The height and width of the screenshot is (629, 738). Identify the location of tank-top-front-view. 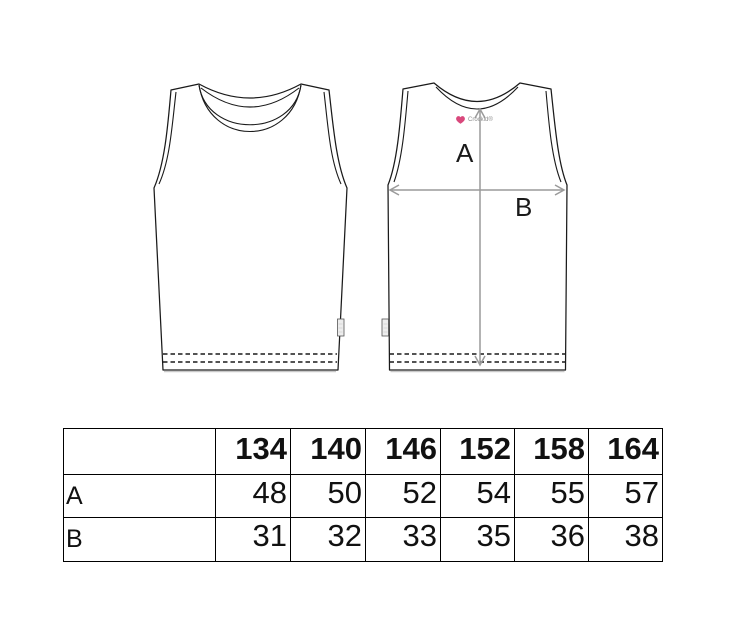
(250, 228).